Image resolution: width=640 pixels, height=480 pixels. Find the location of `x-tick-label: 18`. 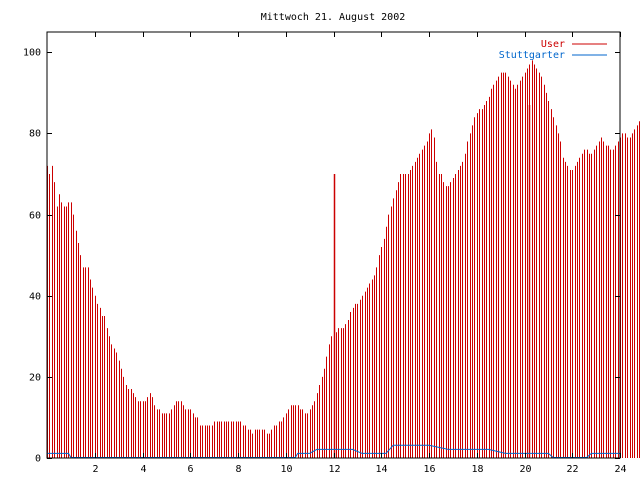

x-tick-label: 18 is located at coordinates (477, 469).